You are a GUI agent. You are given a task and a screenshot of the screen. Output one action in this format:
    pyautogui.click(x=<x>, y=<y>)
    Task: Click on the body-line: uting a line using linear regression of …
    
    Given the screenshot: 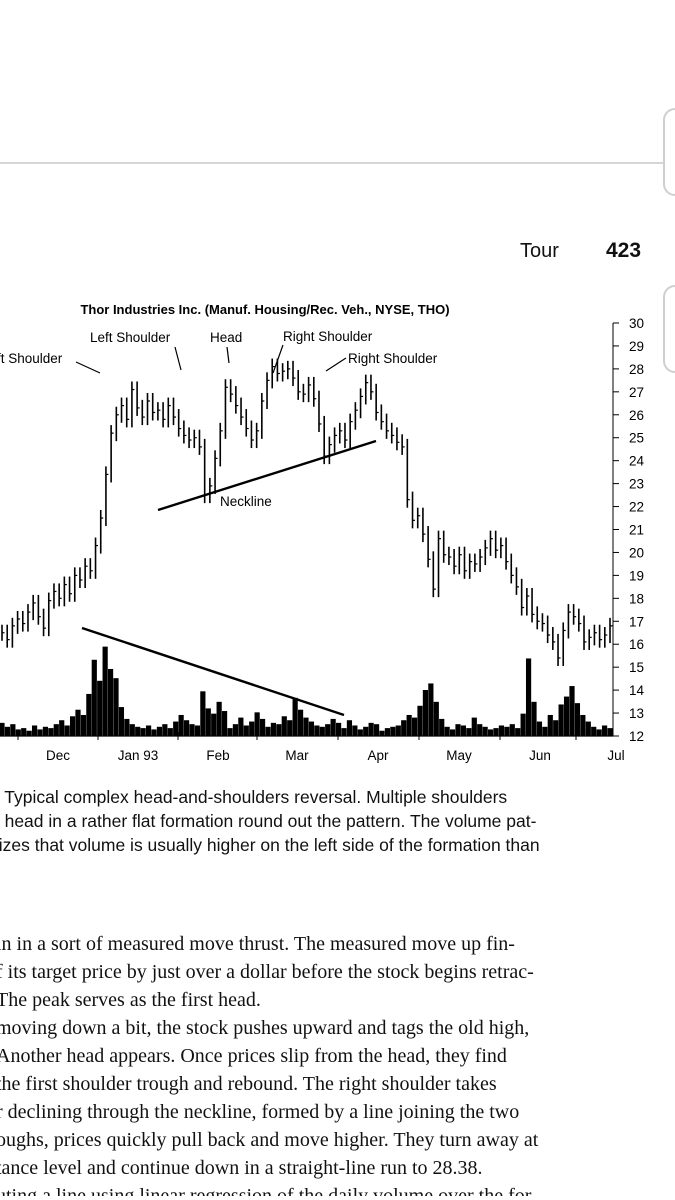 What is the action you would take?
    pyautogui.click(x=269, y=1190)
    